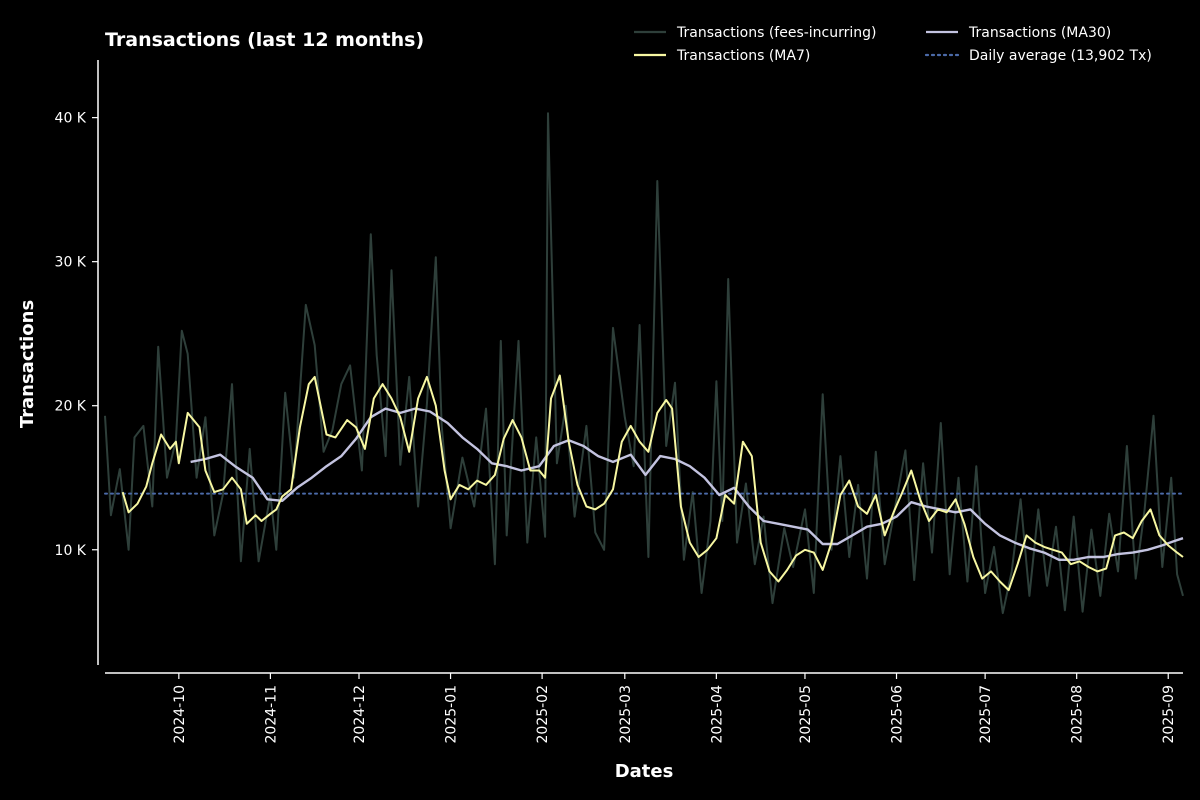 Image resolution: width=1200 pixels, height=800 pixels. Describe the element at coordinates (77, 362) in the screenshot. I see `y-axis: 10 K 20 K 30 K 40 K` at that location.